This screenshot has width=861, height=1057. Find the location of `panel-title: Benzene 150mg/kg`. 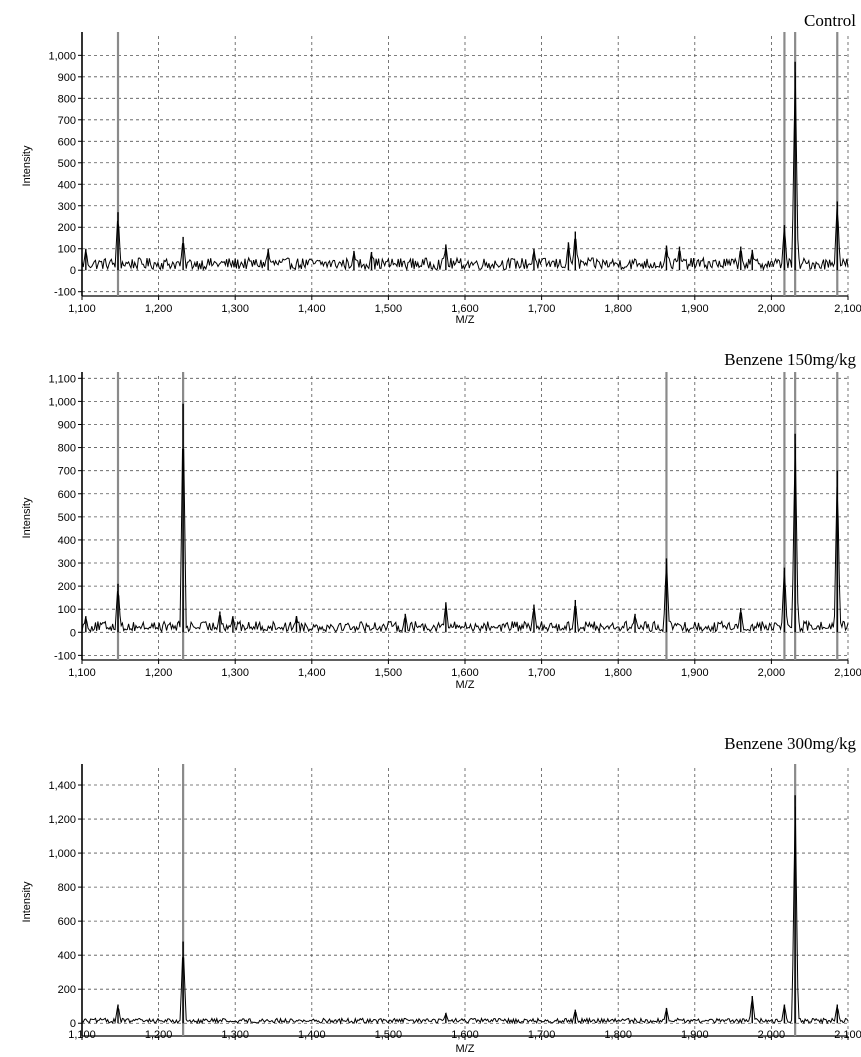

panel-title: Benzene 150mg/kg is located at coordinates (790, 359).